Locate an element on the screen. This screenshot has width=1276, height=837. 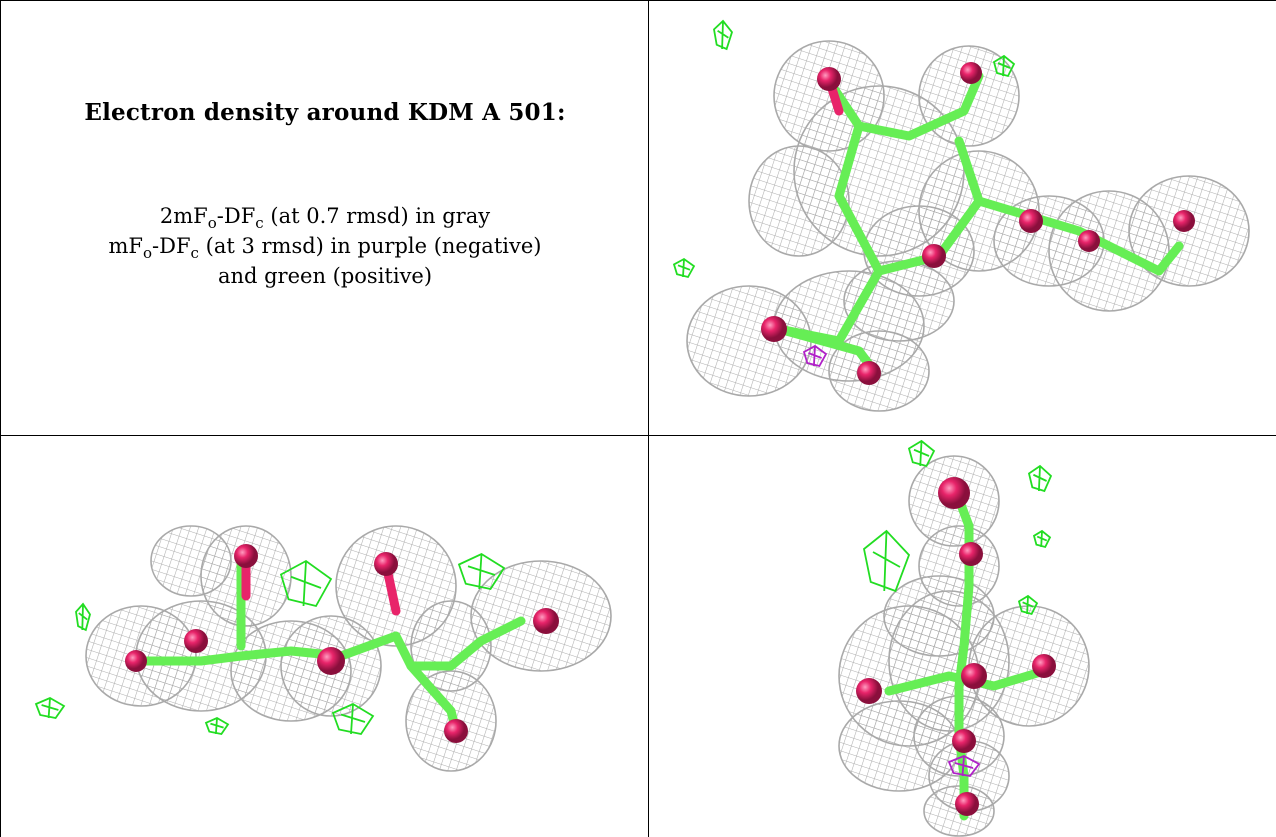
legend-line-colors: and green (positive) is located at coordinates (325, 276).